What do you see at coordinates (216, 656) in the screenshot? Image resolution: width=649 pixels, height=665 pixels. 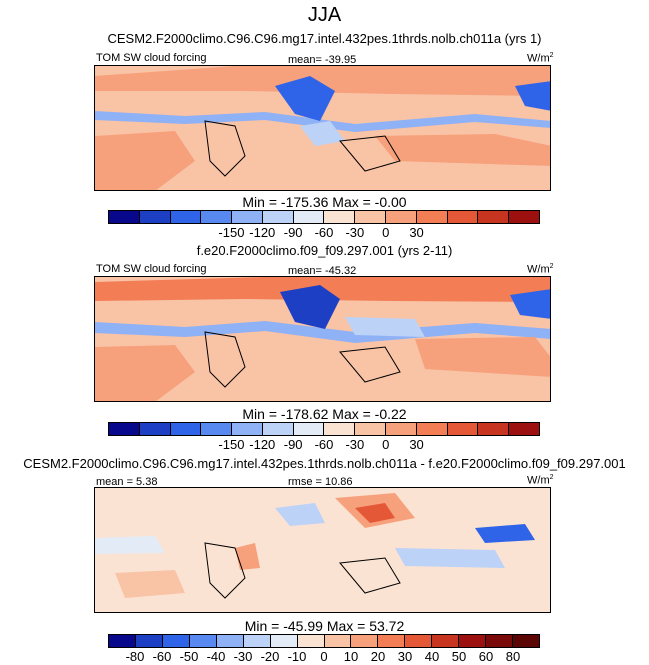 I see `colorbar-tick-label: -40` at bounding box center [216, 656].